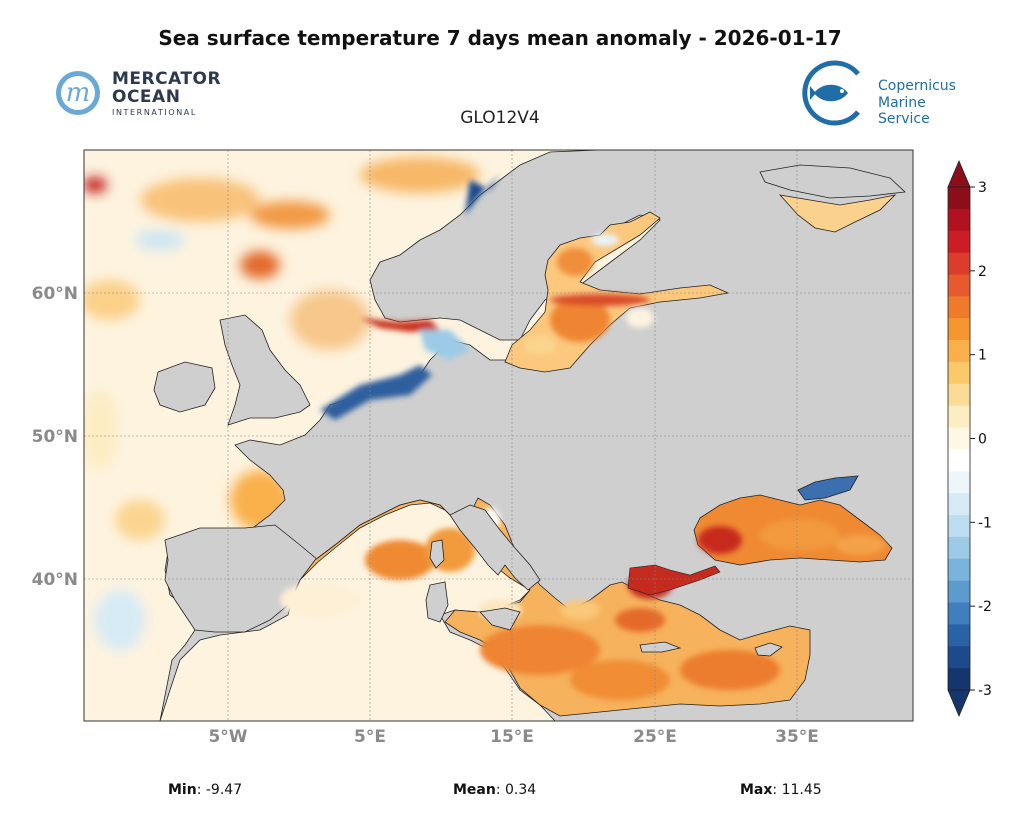 This screenshot has height=830, width=1024. I want to click on kola-peninsula, so click(832, 181).